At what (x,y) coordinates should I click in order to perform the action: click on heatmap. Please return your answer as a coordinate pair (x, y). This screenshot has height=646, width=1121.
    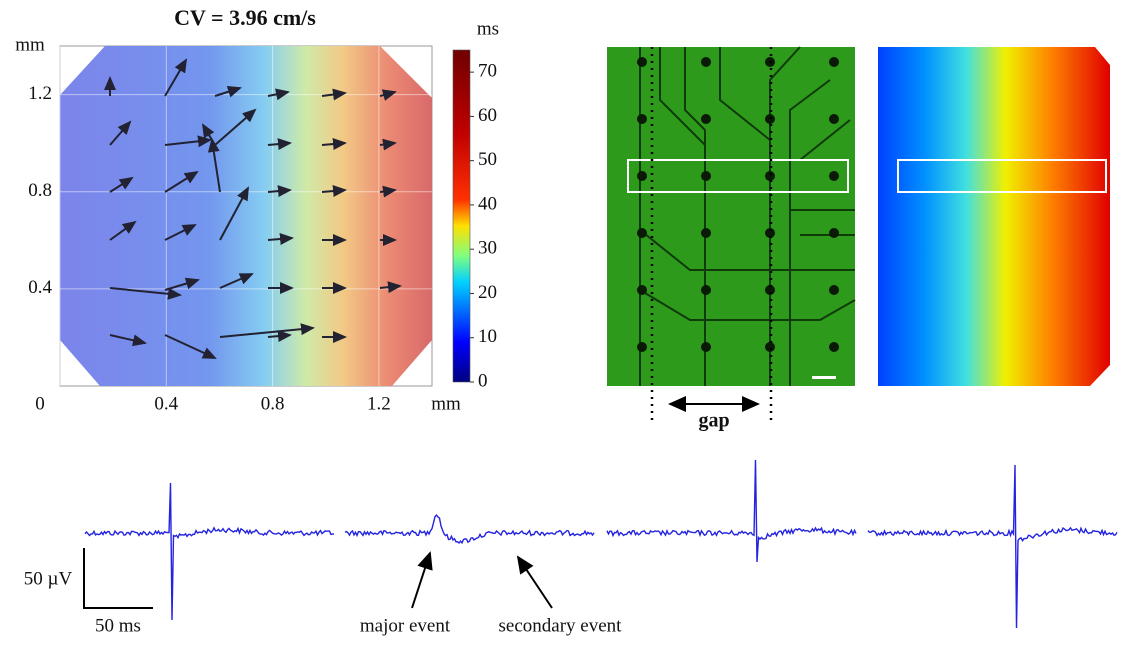
    Looking at the image, I should click on (994, 216).